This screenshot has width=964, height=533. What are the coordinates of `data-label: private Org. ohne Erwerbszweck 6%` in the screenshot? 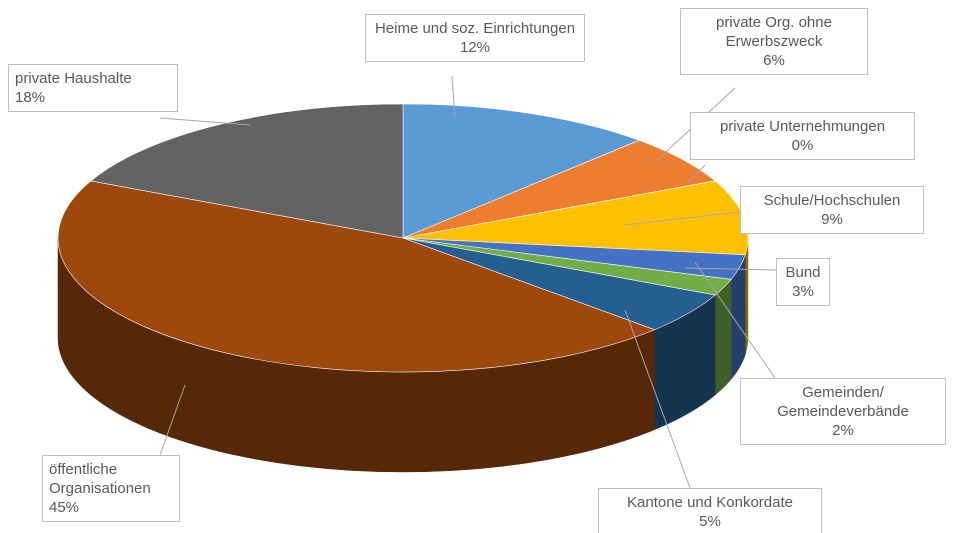 It's located at (774, 41).